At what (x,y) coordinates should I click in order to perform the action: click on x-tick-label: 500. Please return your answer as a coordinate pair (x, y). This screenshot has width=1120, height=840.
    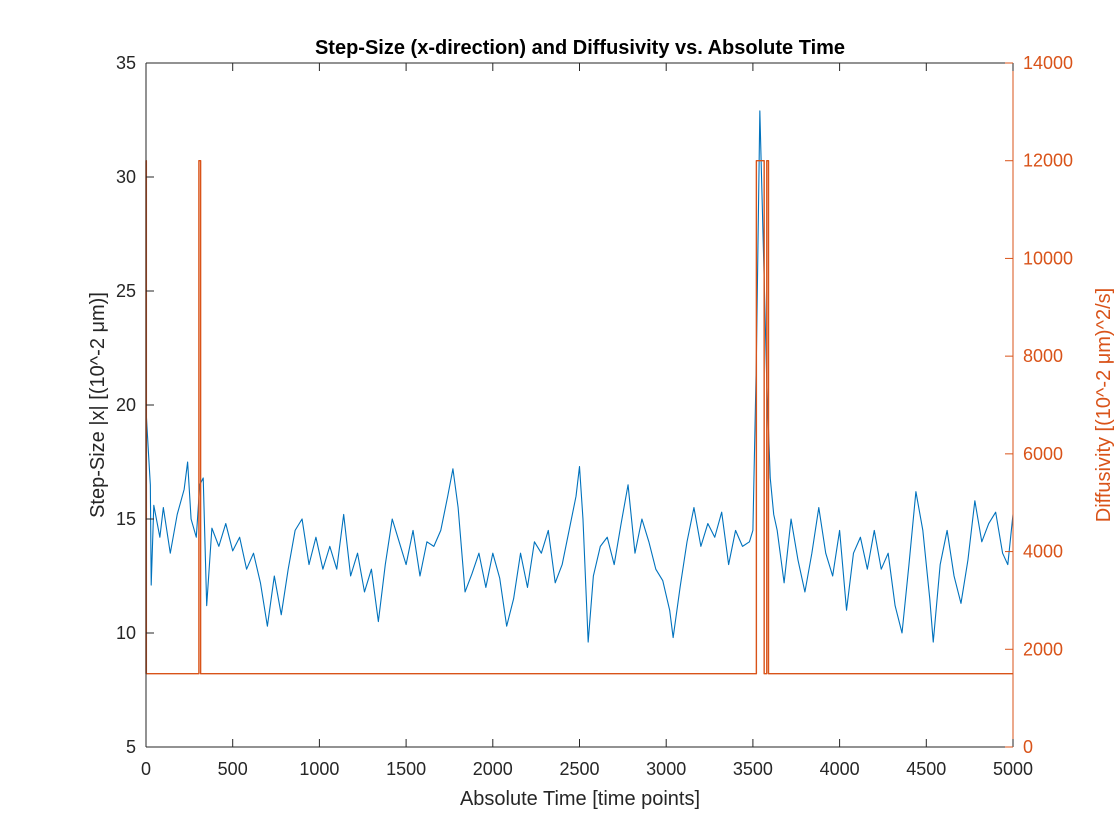
    Looking at the image, I should click on (233, 769).